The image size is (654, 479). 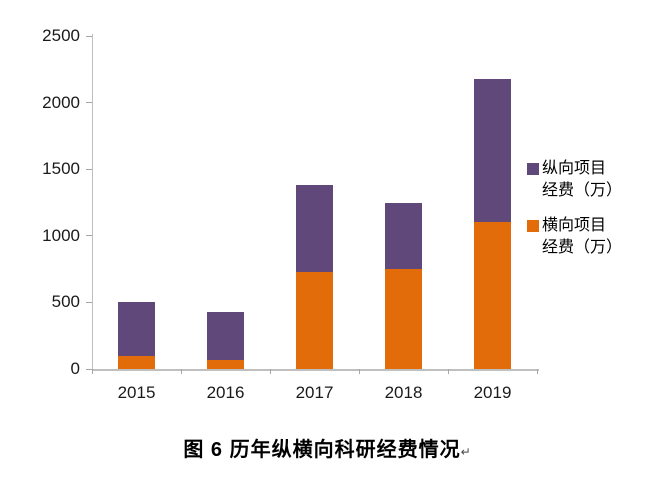 I want to click on caption-text: 图 6 历年纵横向科研经费情况, so click(x=322, y=450).